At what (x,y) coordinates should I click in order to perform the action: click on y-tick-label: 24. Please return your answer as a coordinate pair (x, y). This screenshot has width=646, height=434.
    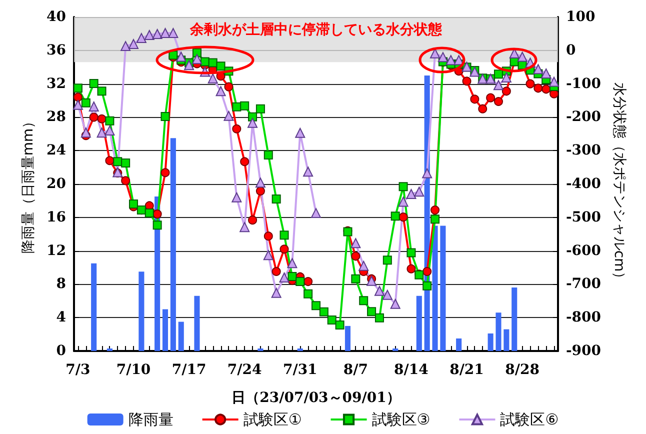
    Looking at the image, I should click on (56, 150).